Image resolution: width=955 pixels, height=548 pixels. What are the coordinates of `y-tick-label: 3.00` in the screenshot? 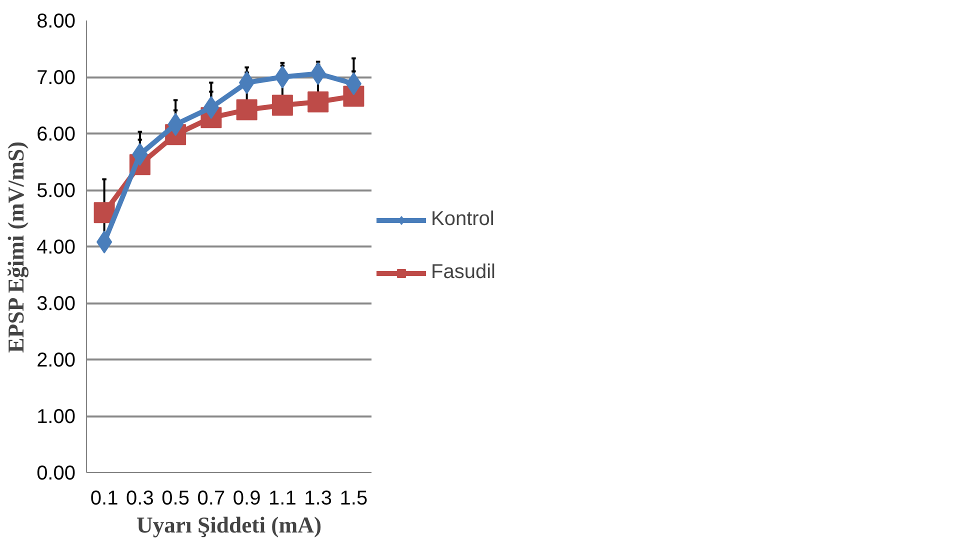 It's located at (56, 304).